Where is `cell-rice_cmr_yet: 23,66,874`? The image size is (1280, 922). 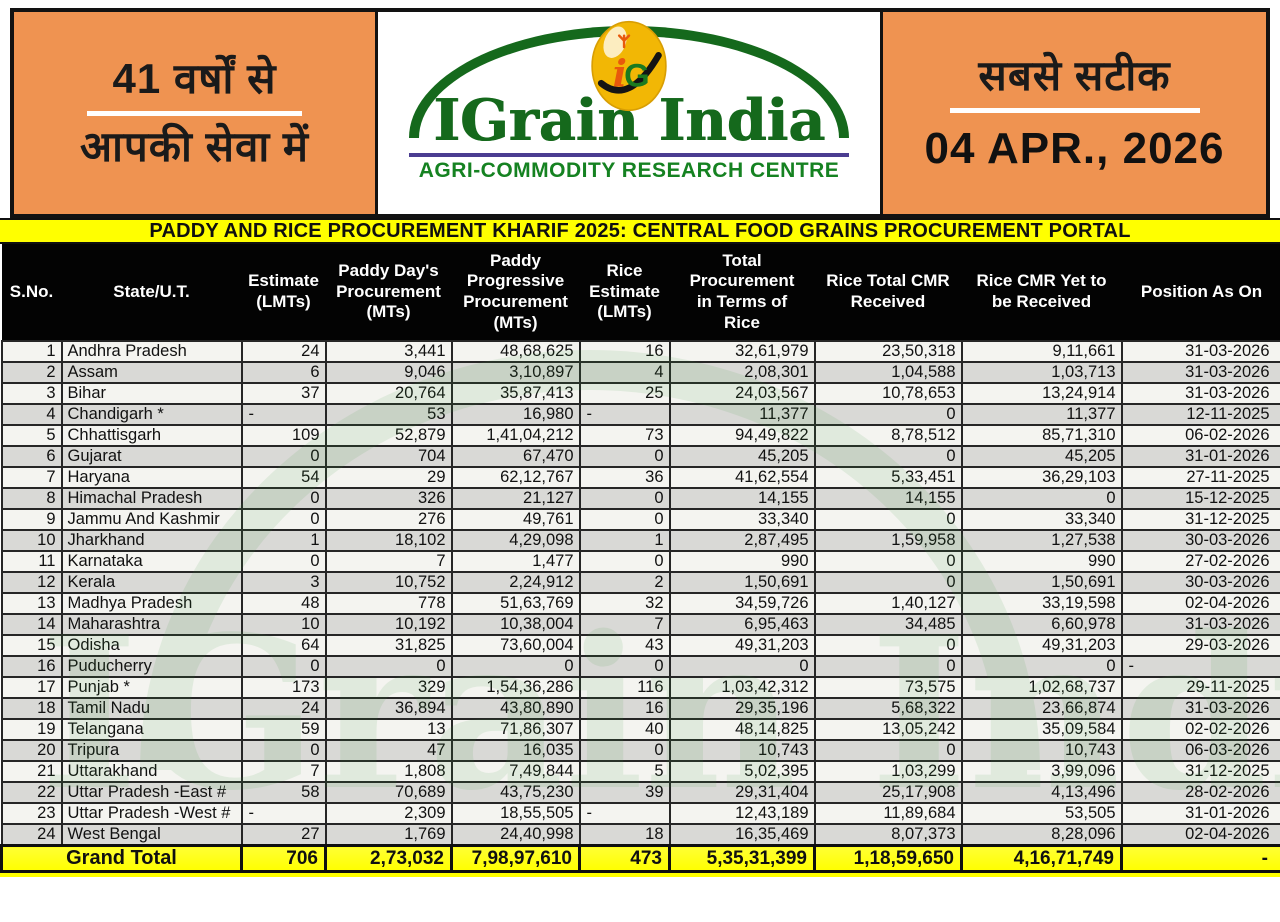 cell-rice_cmr_yet: 23,66,874 is located at coordinates (1041, 708).